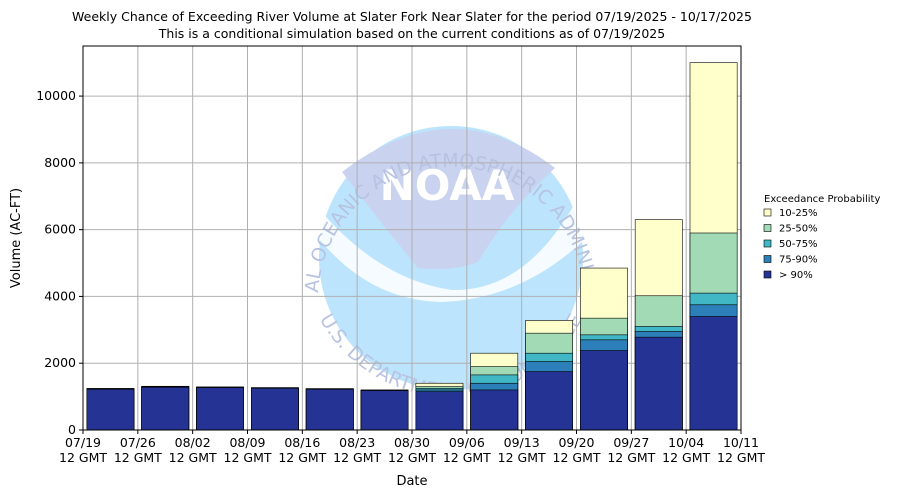 The height and width of the screenshot is (497, 908). What do you see at coordinates (686, 442) in the screenshot?
I see `x-tick-date: 10/04` at bounding box center [686, 442].